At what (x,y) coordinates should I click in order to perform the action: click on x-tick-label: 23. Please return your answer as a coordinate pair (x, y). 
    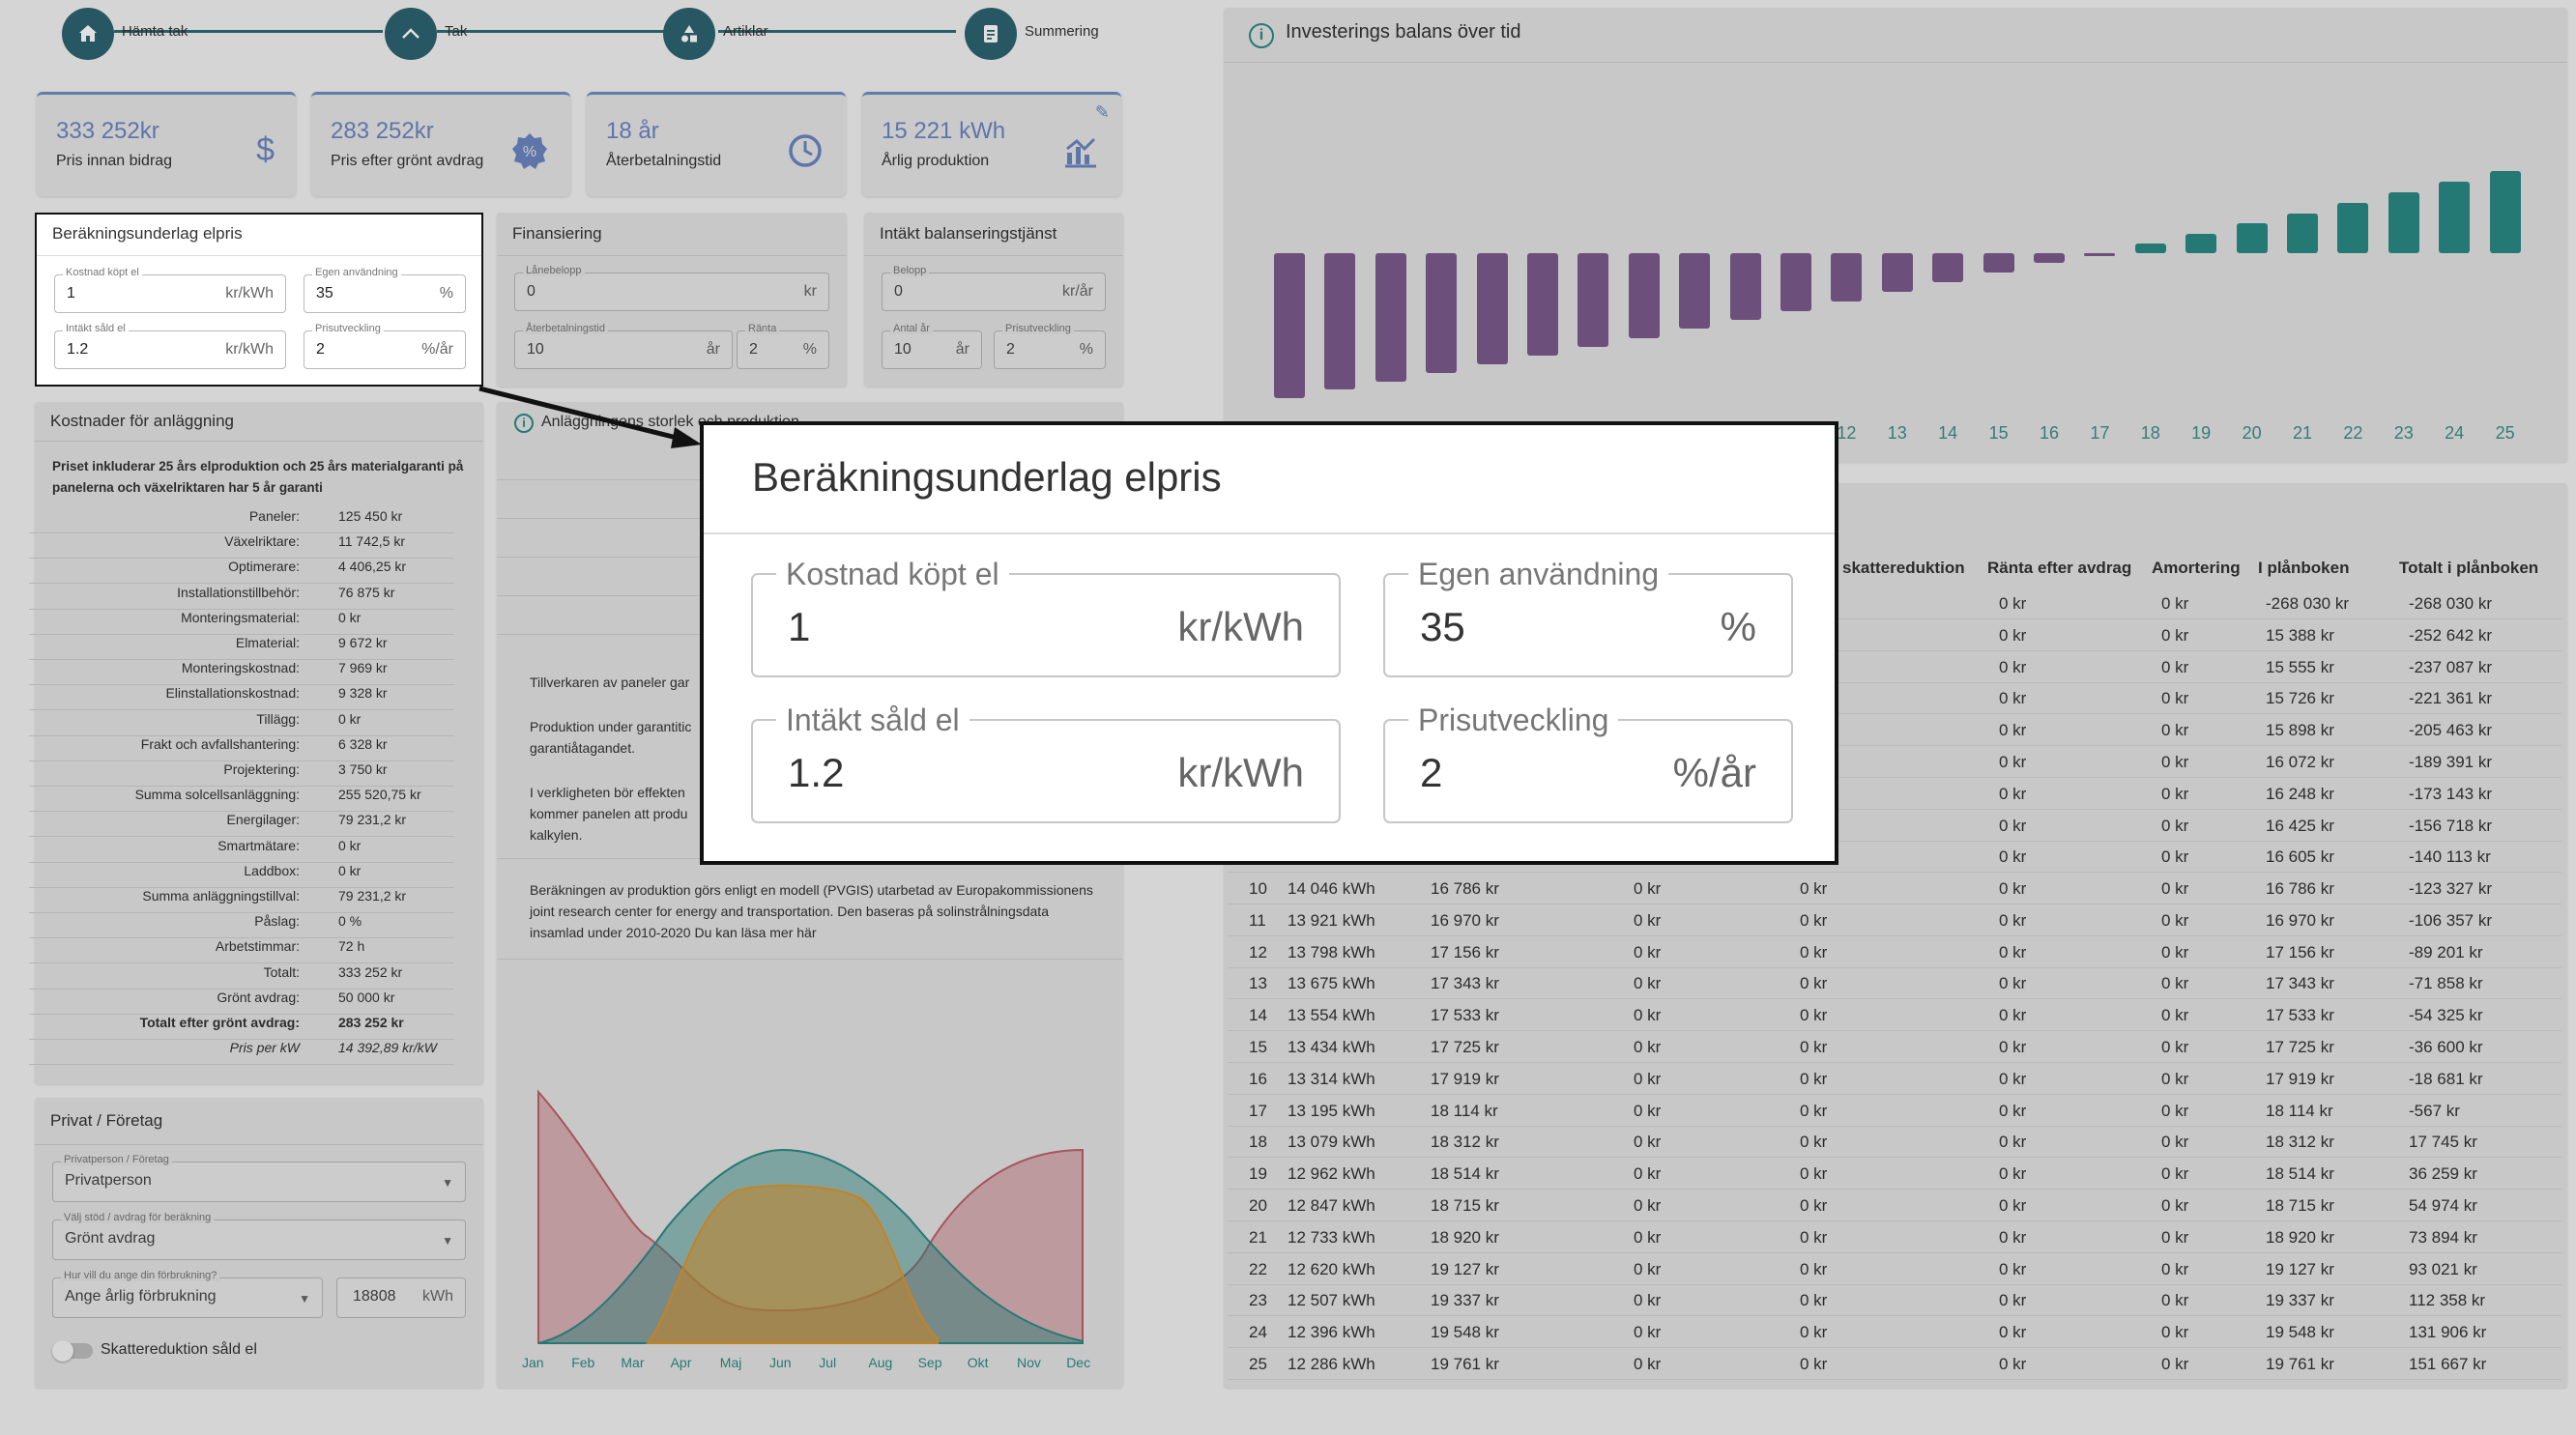
    Looking at the image, I should click on (2403, 433).